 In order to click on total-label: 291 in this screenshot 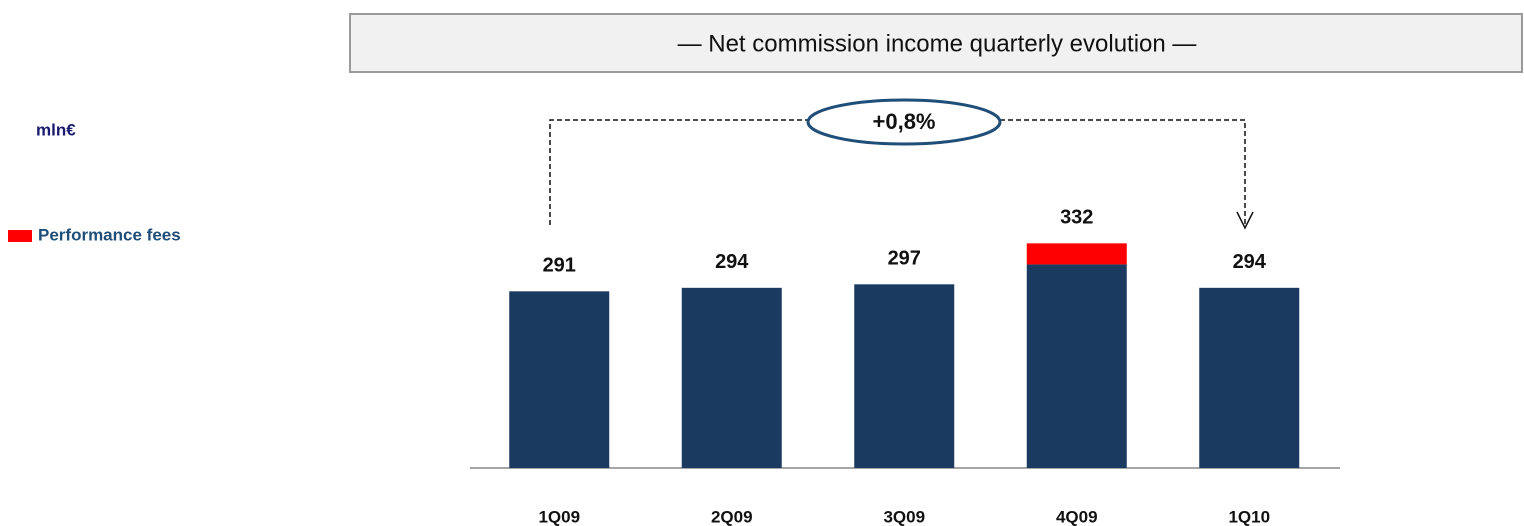, I will do `click(559, 266)`.